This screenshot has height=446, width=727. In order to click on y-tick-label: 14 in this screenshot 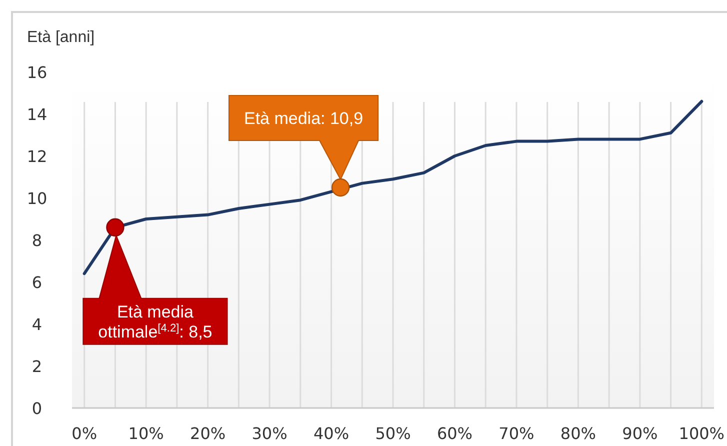, I will do `click(37, 114)`.